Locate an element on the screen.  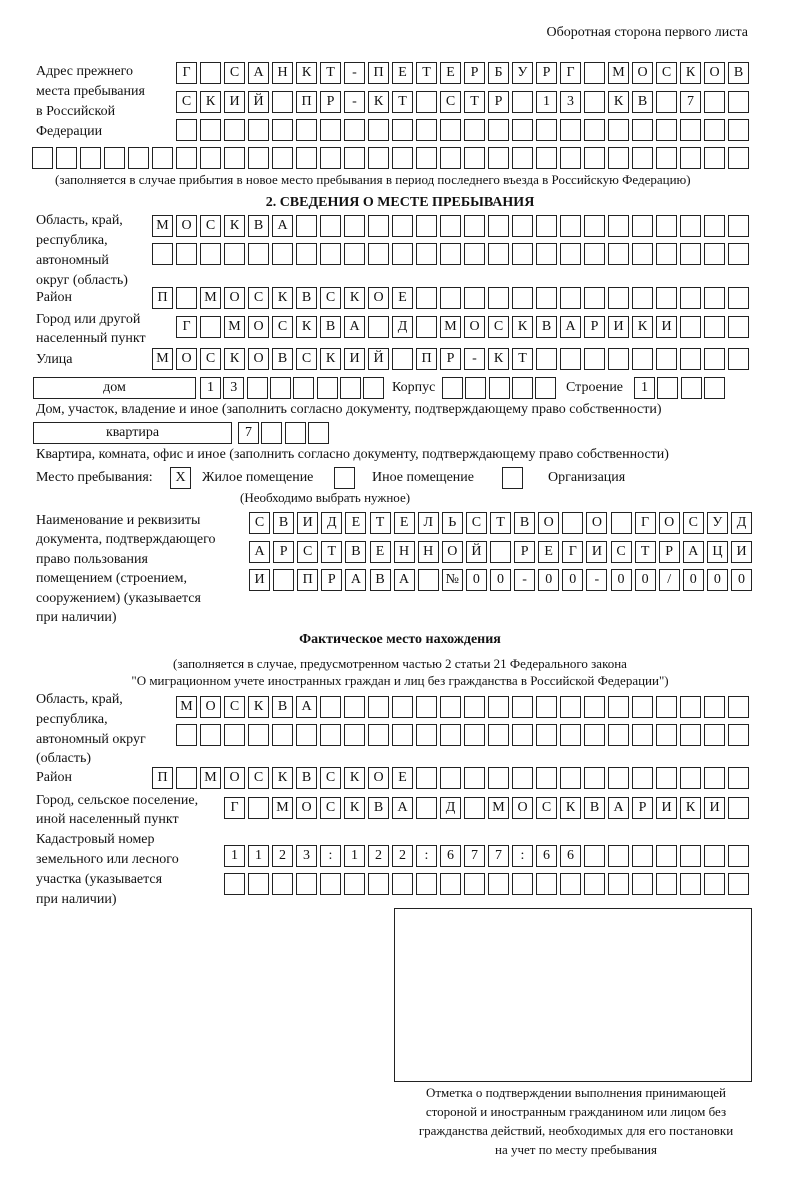
char-cell: Г is located at coordinates (645, 523).